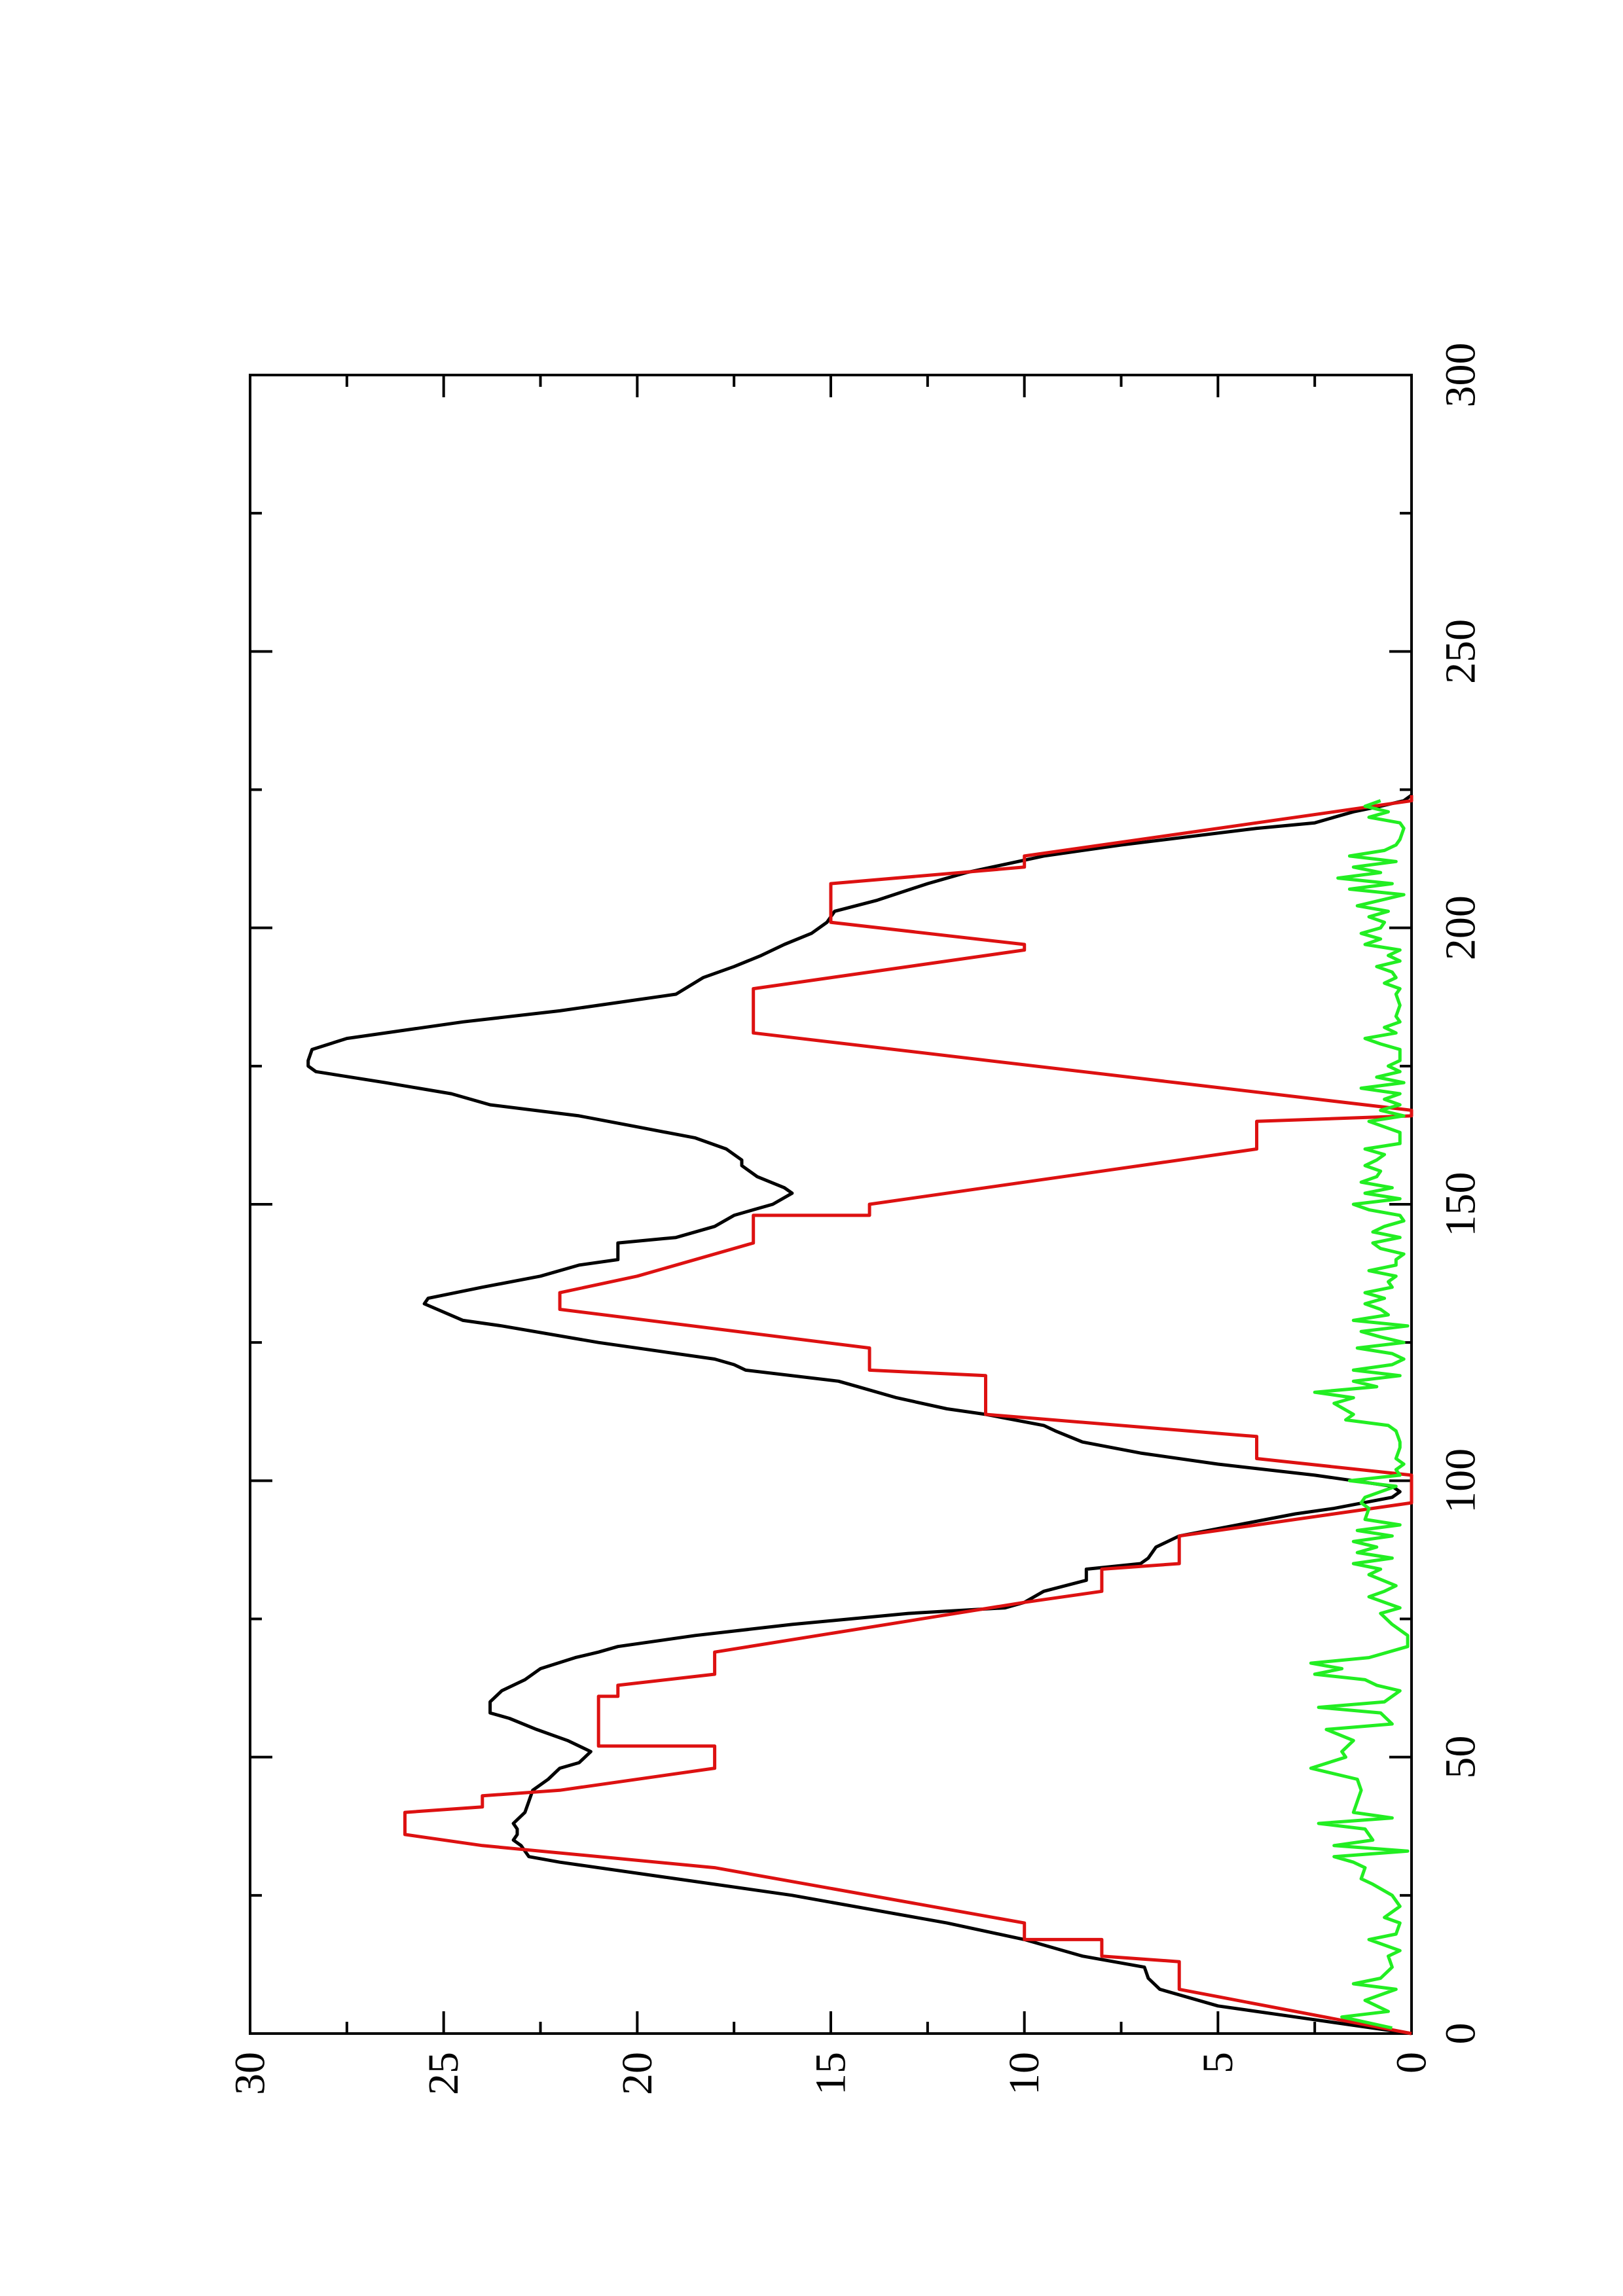 The height and width of the screenshot is (2296, 1623). Describe the element at coordinates (1461, 376) in the screenshot. I see `x-tick-label: 300` at that location.